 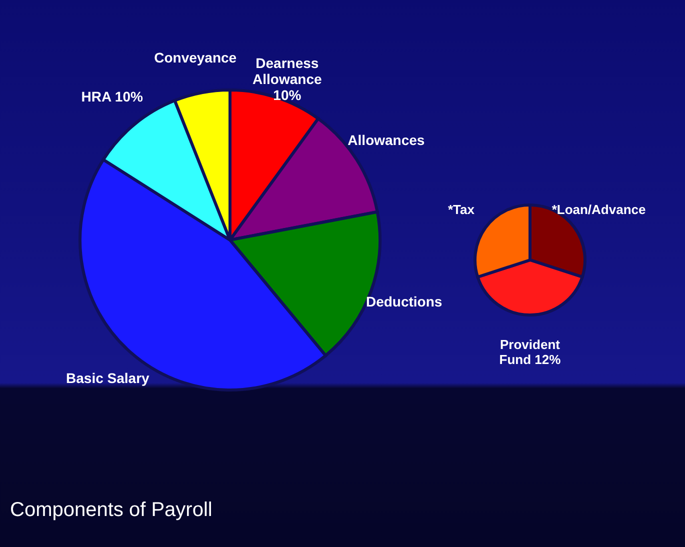 What do you see at coordinates (195, 57) in the screenshot?
I see `slice-label: Conveyance` at bounding box center [195, 57].